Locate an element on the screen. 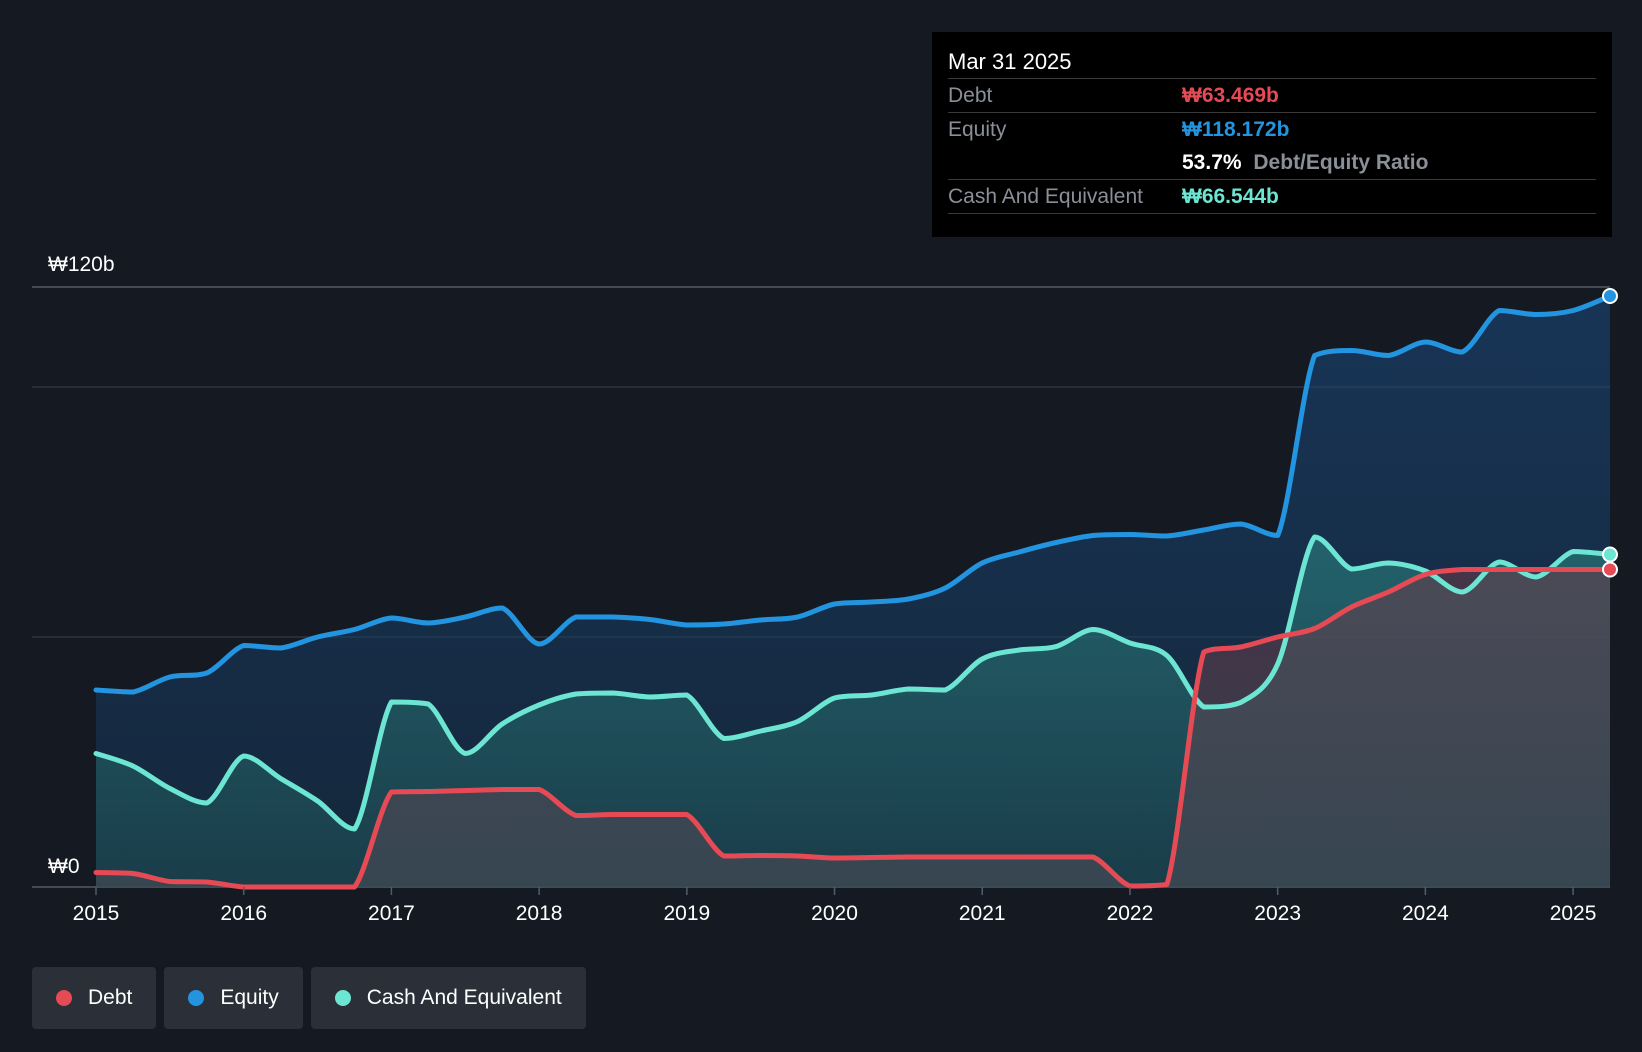  x-tick-label-2019: 2019 is located at coordinates (686, 913).